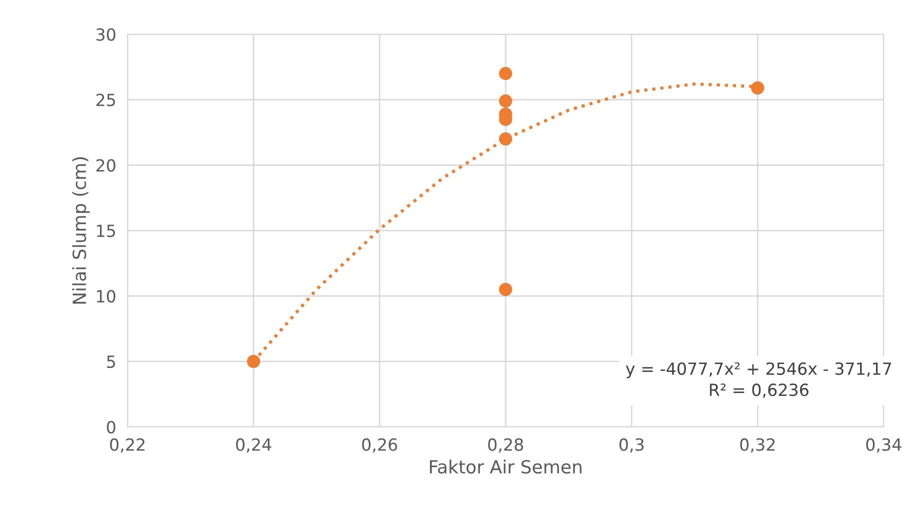  Describe the element at coordinates (506, 445) in the screenshot. I see `x-tick-label: 0,28` at that location.